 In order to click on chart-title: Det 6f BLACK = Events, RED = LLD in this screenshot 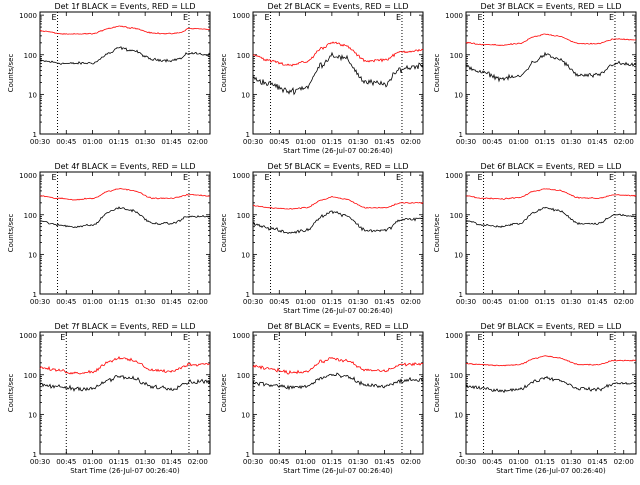, I will do `click(550, 166)`.